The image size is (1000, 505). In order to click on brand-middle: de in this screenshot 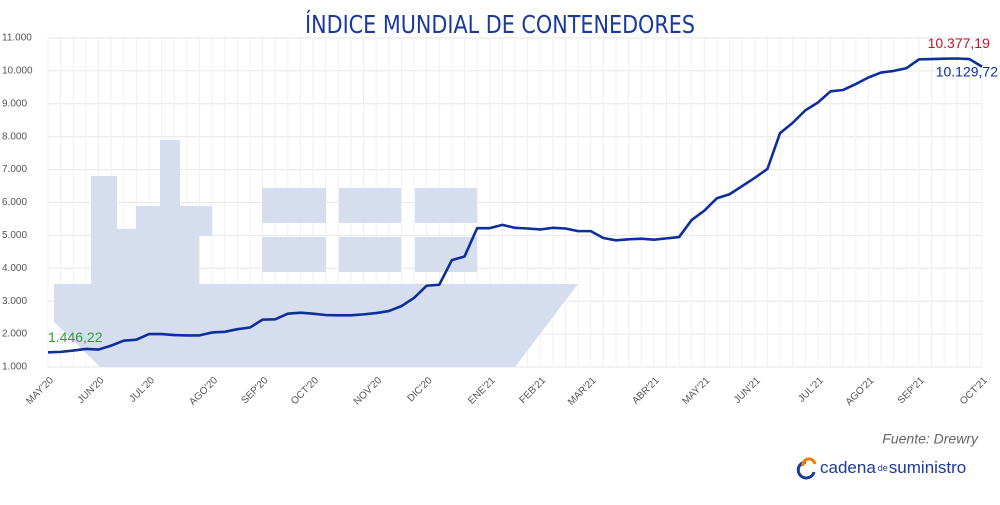, I will do `click(883, 468)`.